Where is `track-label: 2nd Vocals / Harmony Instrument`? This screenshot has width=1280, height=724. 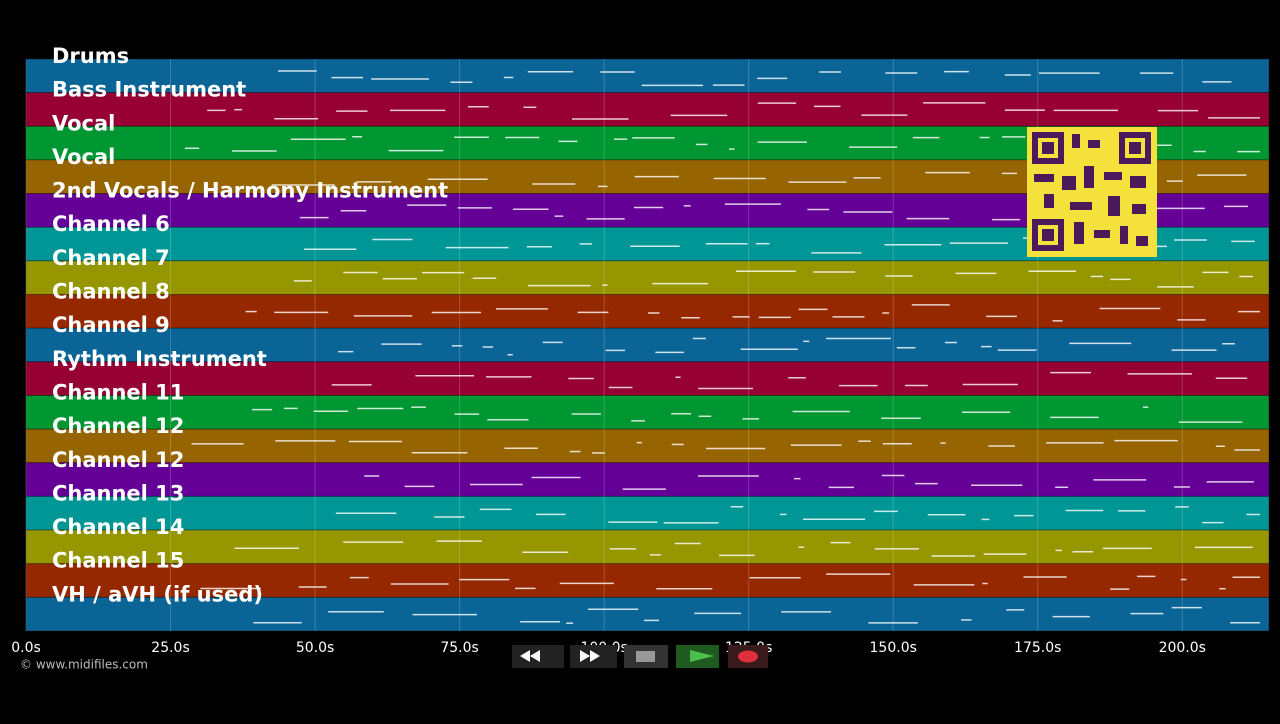 track-label: 2nd Vocals / Harmony Instrument is located at coordinates (250, 191).